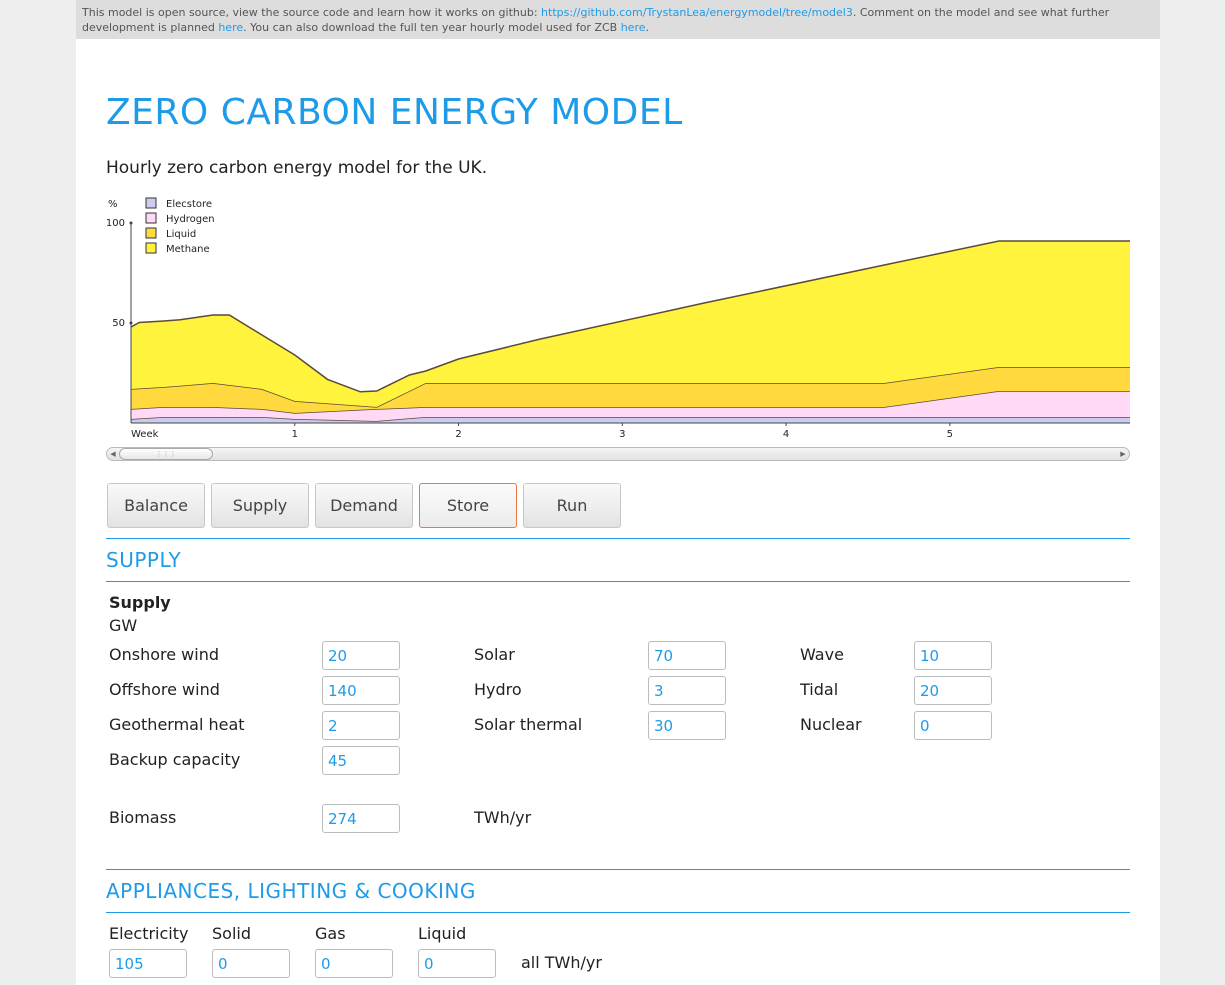  What do you see at coordinates (647, 27) in the screenshot?
I see `notice-text-end: .` at bounding box center [647, 27].